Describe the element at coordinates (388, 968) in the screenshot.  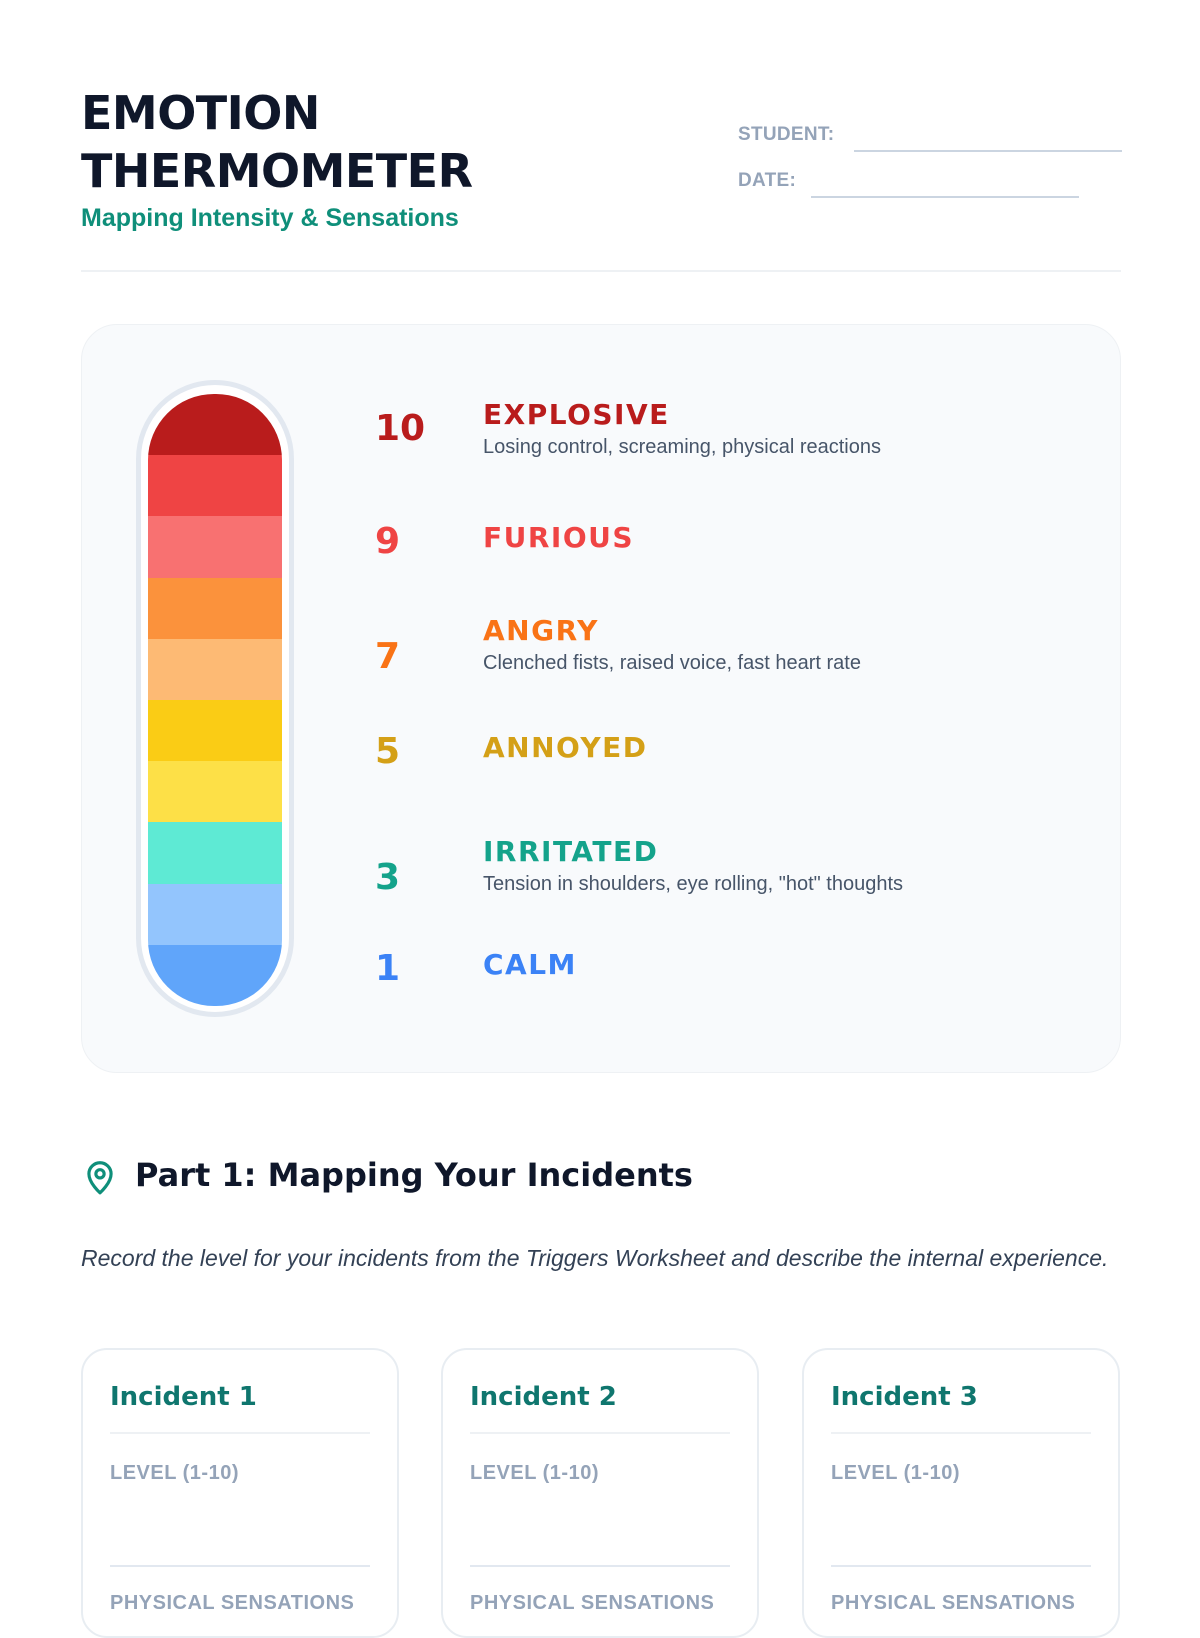
I see `level-number: 1` at that location.